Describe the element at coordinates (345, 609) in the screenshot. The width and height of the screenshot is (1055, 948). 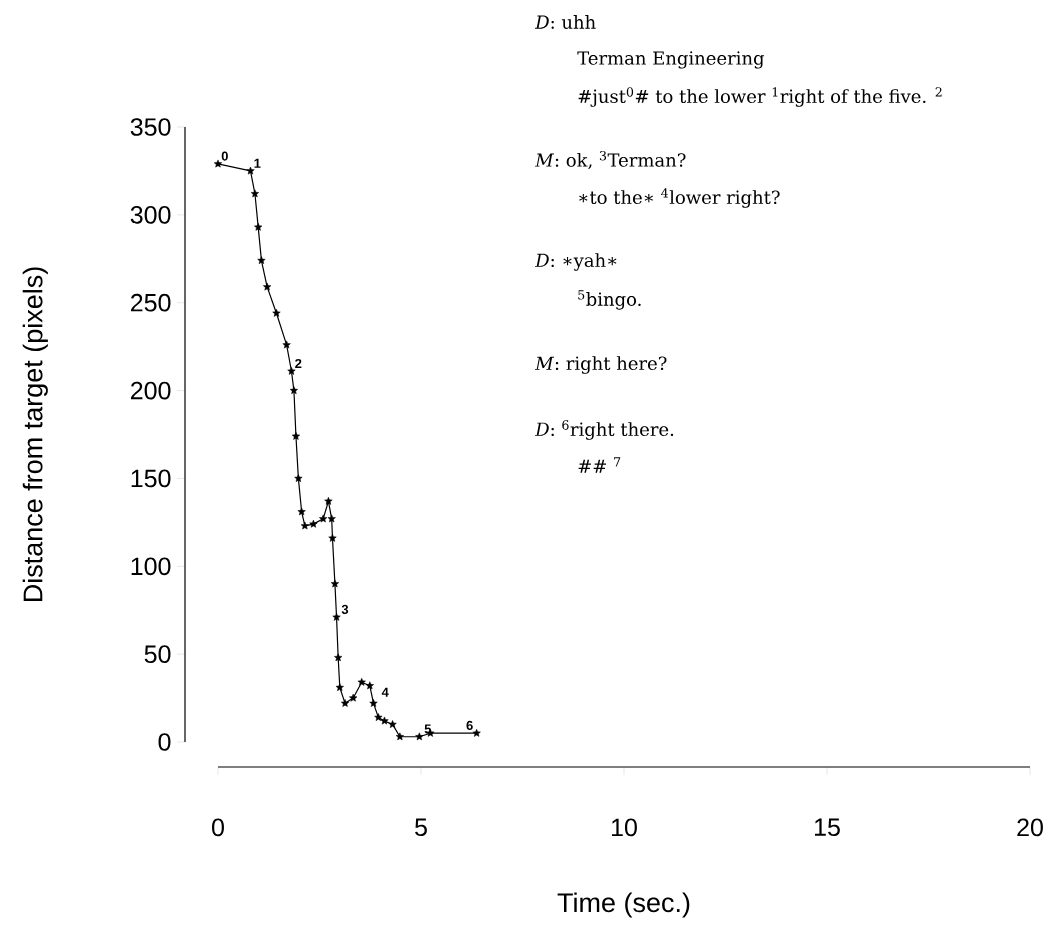
I see `annotation: 3` at that location.